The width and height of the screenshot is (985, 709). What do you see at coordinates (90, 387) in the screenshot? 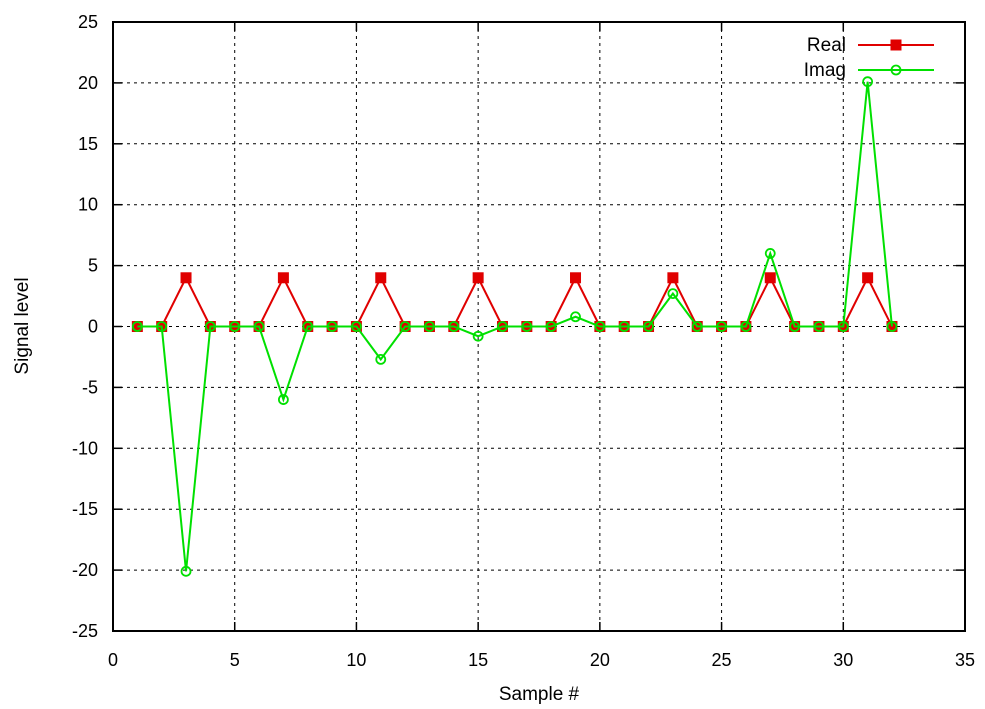
I see `y-tick-label: -5` at bounding box center [90, 387].